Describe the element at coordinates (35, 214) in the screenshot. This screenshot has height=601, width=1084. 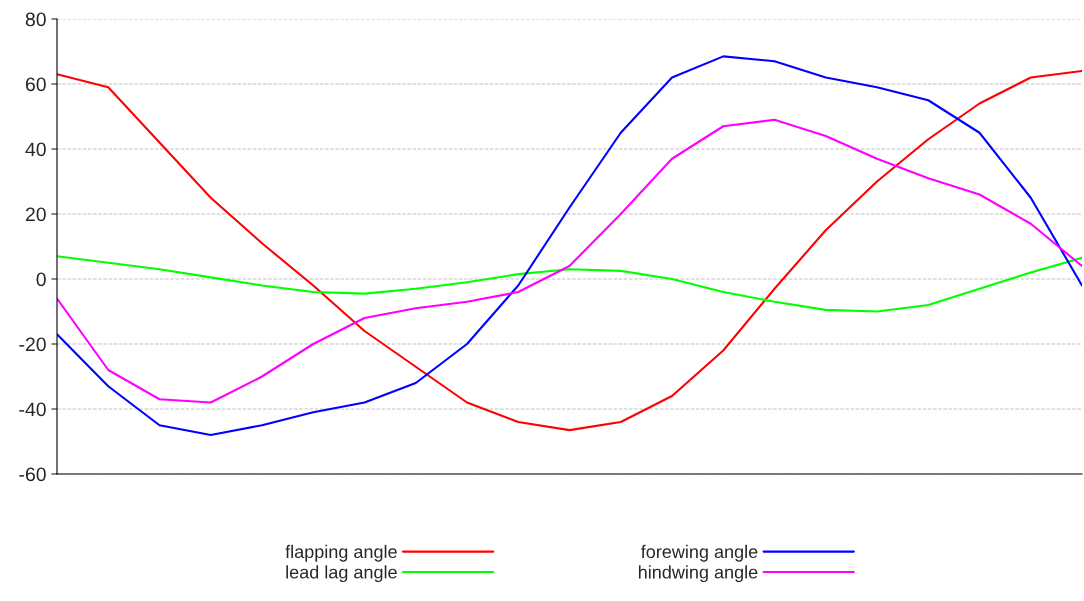
I see `y-tick-label: 20` at that location.